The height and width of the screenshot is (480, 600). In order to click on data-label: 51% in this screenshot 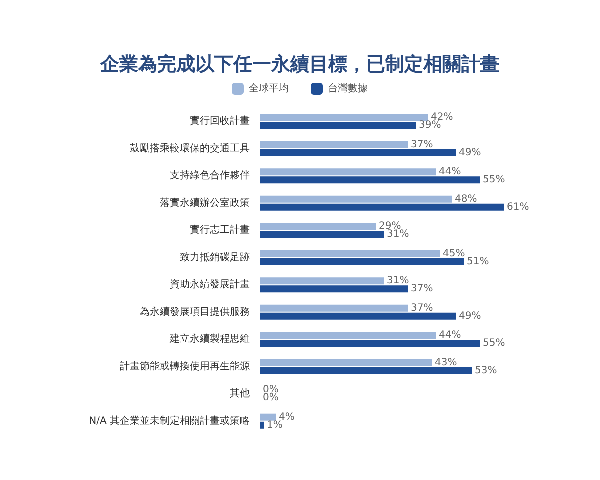, I will do `click(478, 262)`.